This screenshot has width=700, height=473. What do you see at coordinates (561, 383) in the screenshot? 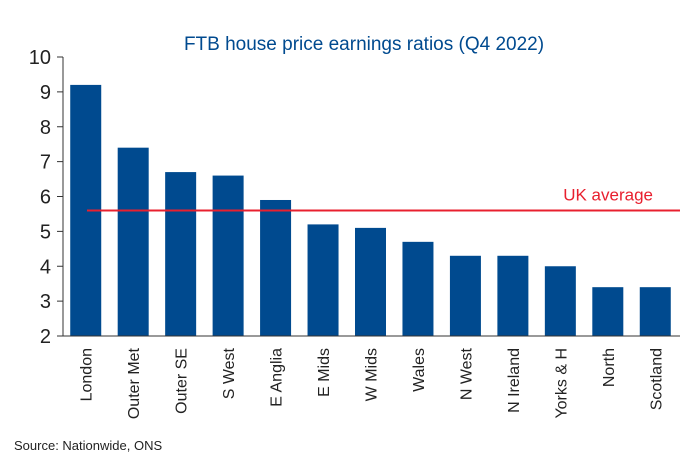
I see `x-tick-label: Yorks & H` at bounding box center [561, 383].